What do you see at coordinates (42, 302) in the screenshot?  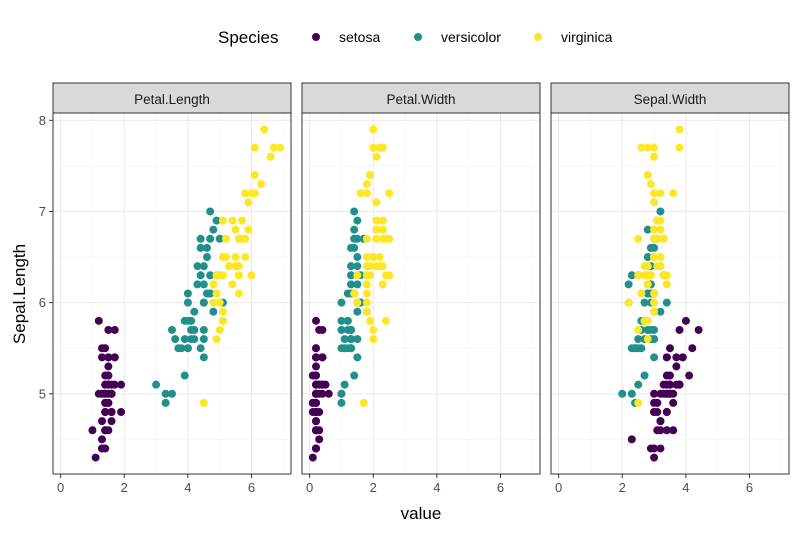 I see `y-tick-label: 6` at bounding box center [42, 302].